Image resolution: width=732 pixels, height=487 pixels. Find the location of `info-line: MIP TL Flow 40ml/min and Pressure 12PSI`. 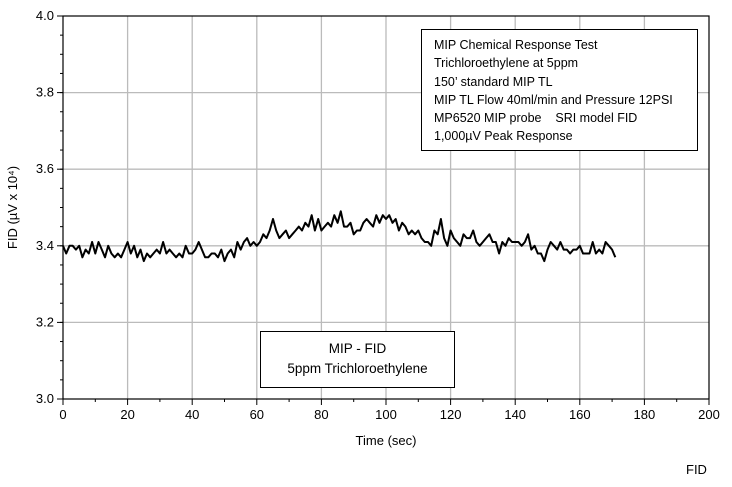

info-line: MIP TL Flow 40ml/min and Pressure 12PSI is located at coordinates (553, 99).